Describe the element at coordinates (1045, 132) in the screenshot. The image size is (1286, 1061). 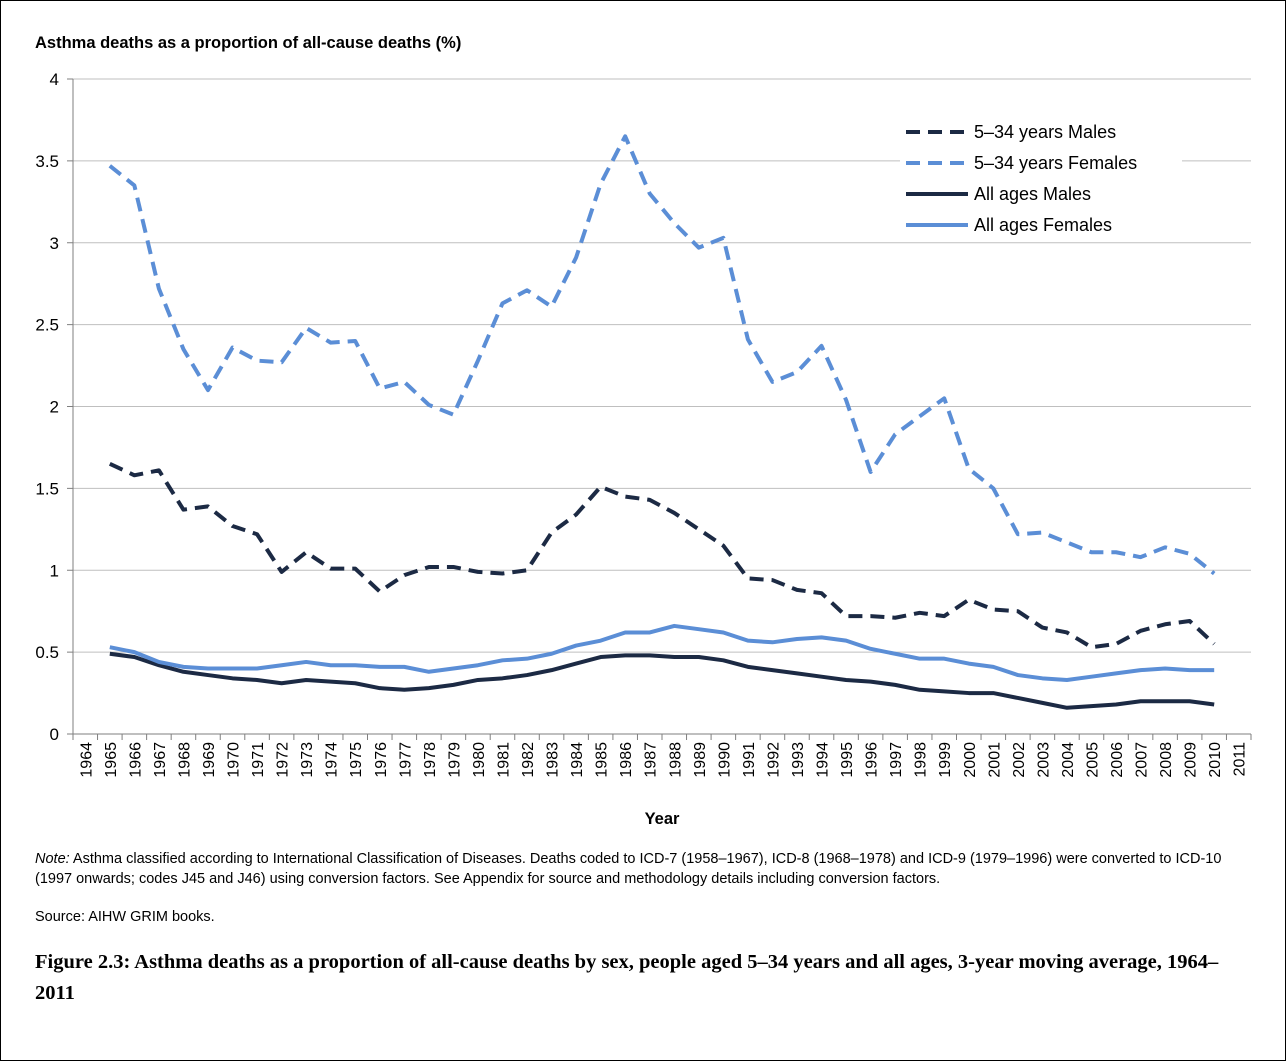
I see `legend-label: 5–34 years Males` at that location.